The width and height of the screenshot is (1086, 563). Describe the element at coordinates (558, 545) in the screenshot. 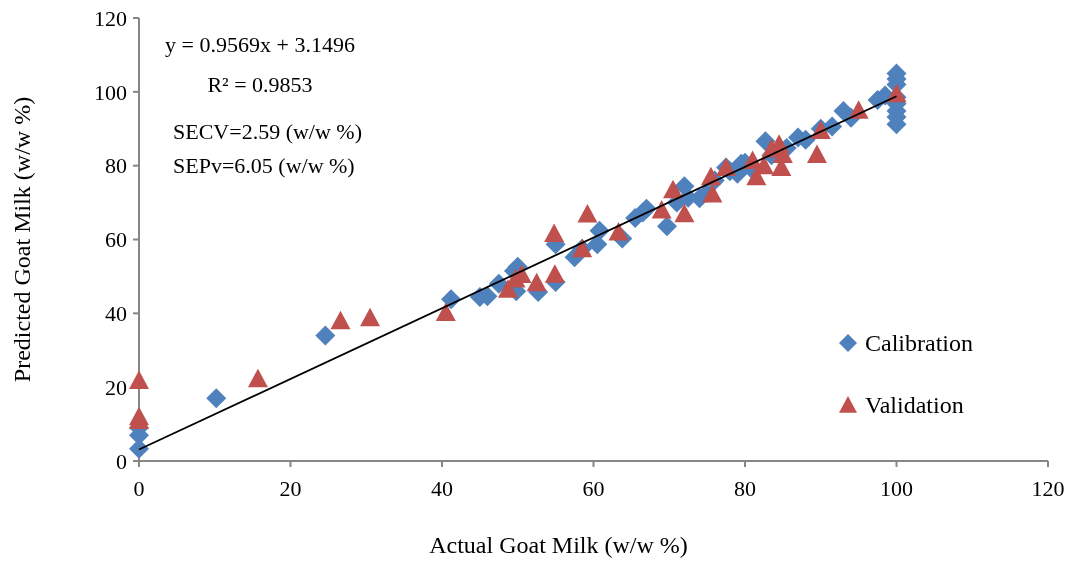

I see `x-axis-title: Actual Goat Milk (w/w %)` at that location.